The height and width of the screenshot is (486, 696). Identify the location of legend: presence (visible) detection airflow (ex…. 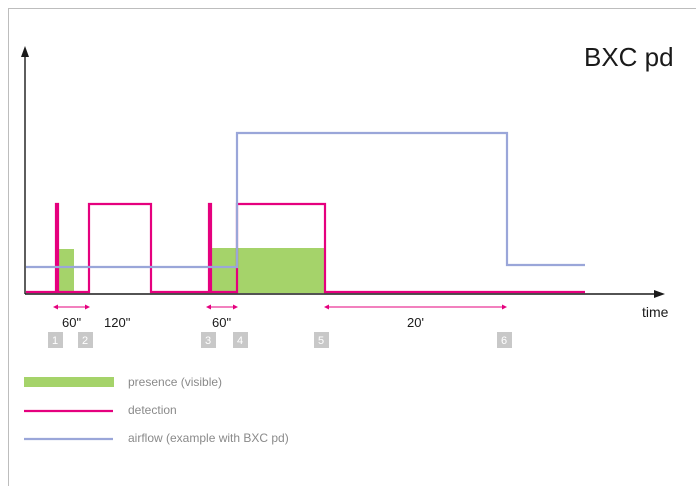
(156, 410).